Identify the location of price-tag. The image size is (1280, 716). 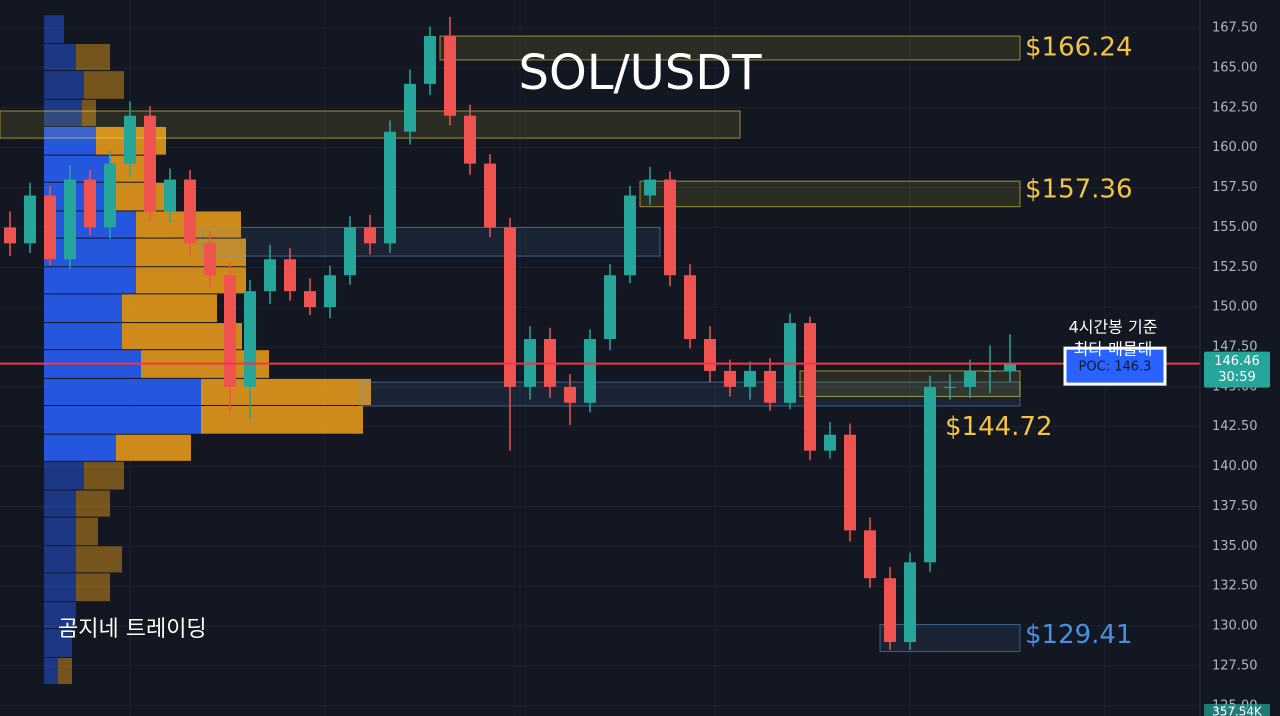
(1237, 369).